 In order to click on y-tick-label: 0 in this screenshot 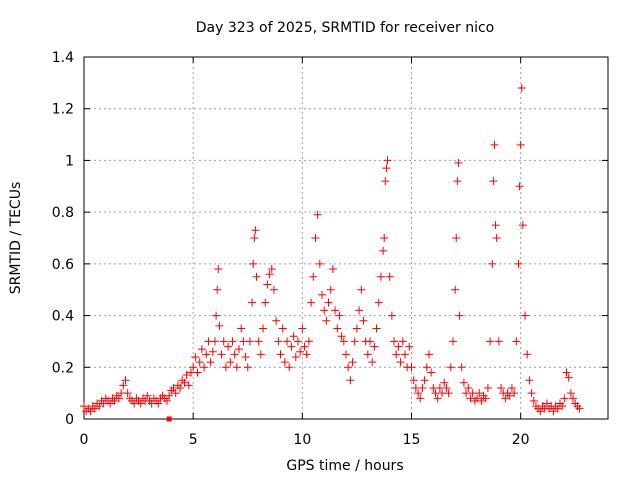, I will do `click(69, 420)`.